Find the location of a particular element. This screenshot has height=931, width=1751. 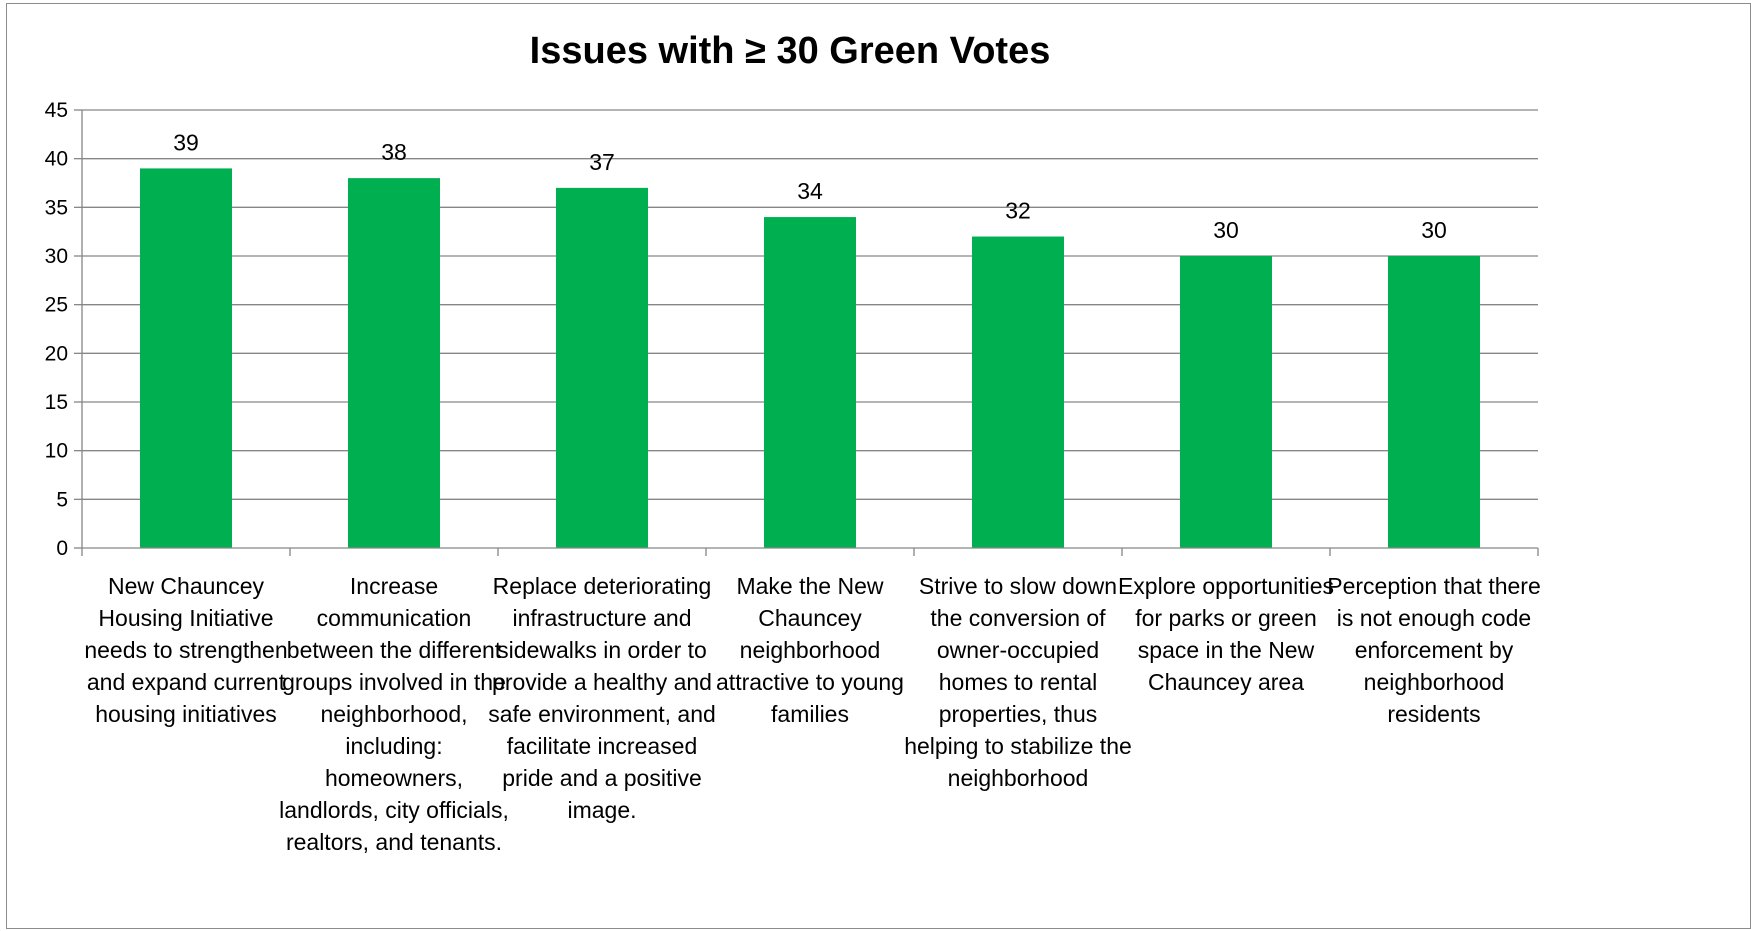

y-tick-label: 35 is located at coordinates (56, 207).